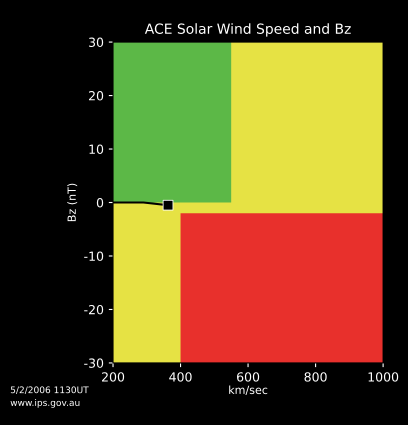 The width and height of the screenshot is (408, 425). Describe the element at coordinates (94, 363) in the screenshot. I see `y-tick-label: -30` at that location.